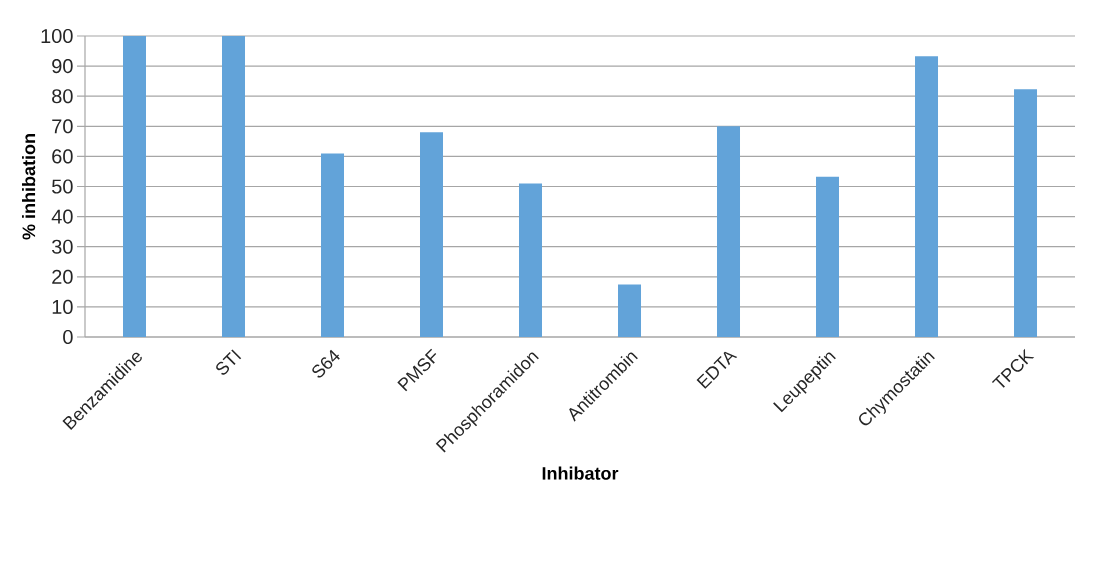 The width and height of the screenshot is (1096, 579). I want to click on y-tick-label: 50, so click(62, 186).